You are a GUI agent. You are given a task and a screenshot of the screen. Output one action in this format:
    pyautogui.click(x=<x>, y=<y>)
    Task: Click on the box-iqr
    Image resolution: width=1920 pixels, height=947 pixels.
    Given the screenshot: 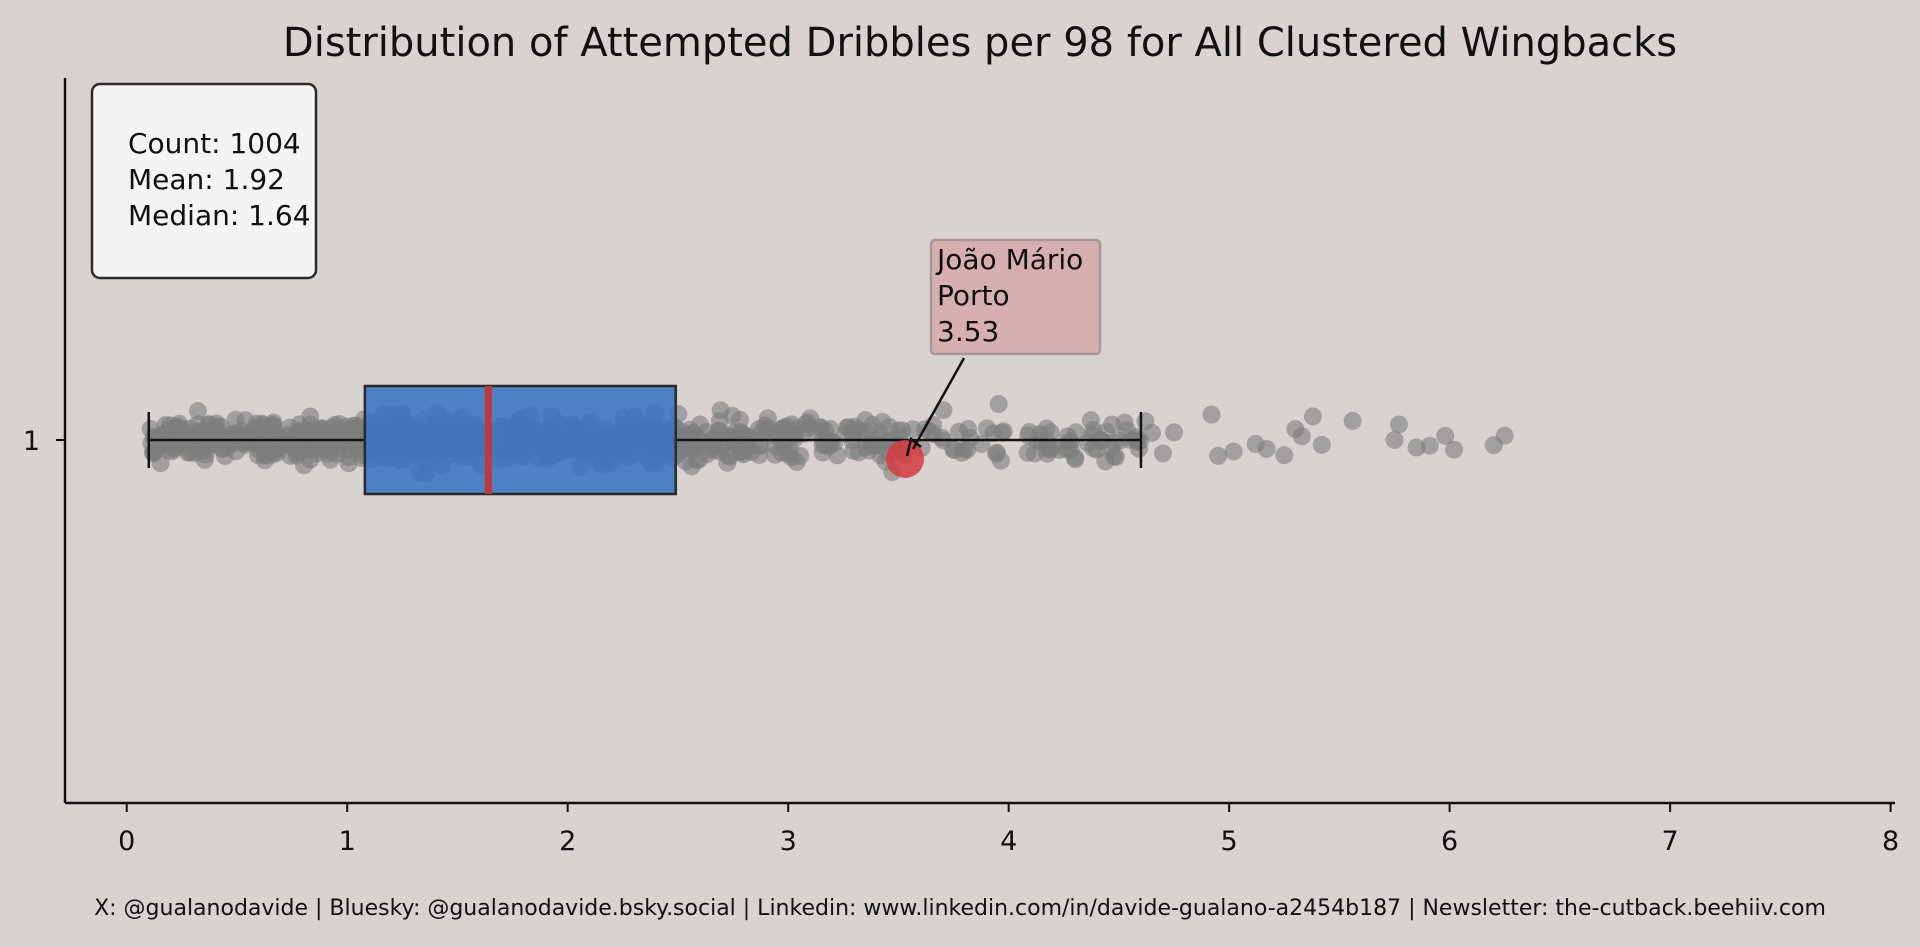 What is the action you would take?
    pyautogui.click(x=520, y=440)
    